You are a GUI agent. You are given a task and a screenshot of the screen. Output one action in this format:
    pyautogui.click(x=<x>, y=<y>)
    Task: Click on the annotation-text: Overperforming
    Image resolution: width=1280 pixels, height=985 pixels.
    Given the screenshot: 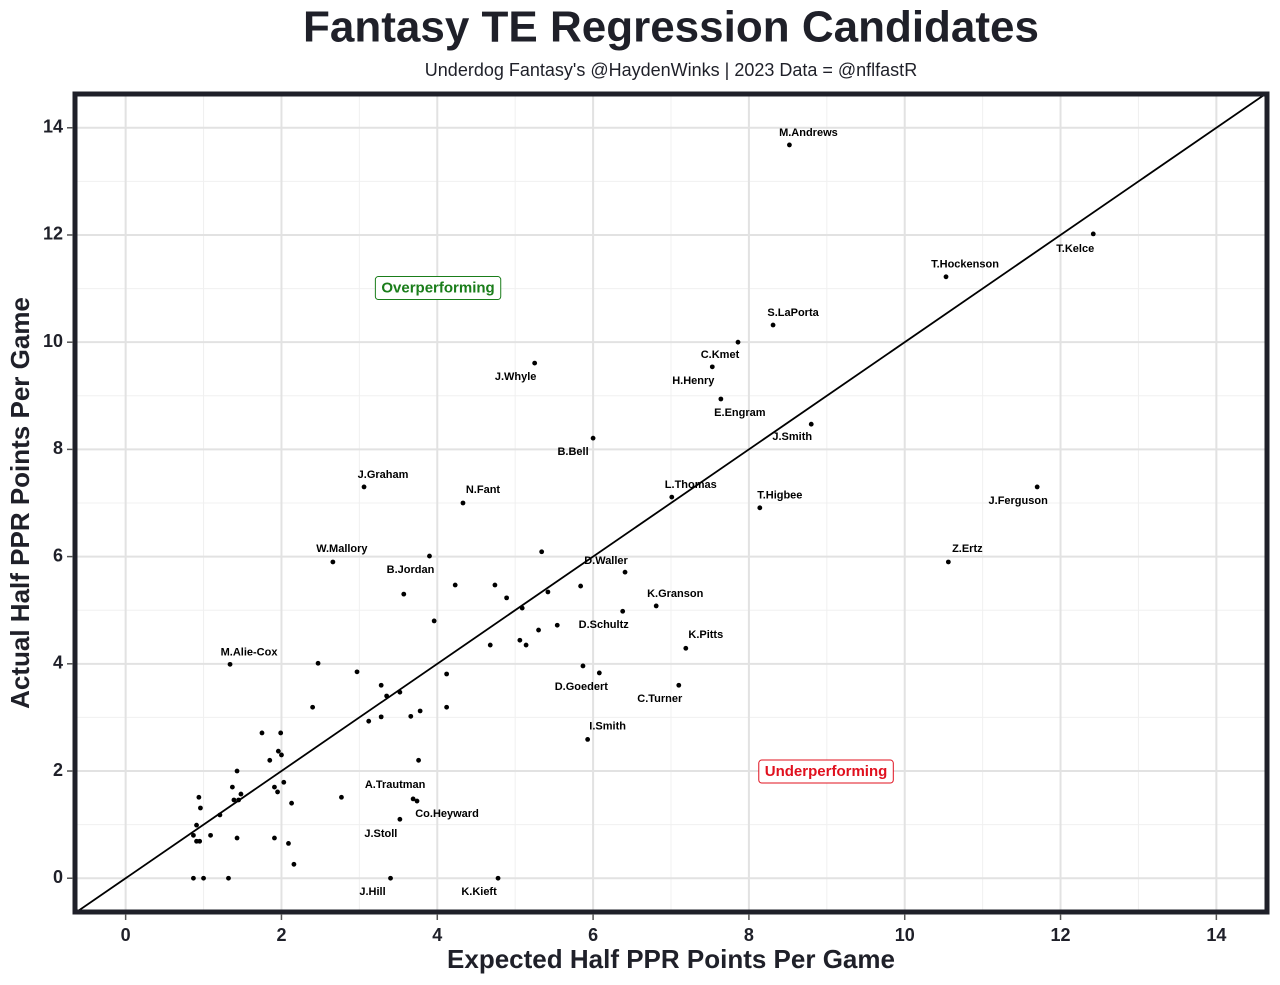 What is the action you would take?
    pyautogui.click(x=437, y=288)
    